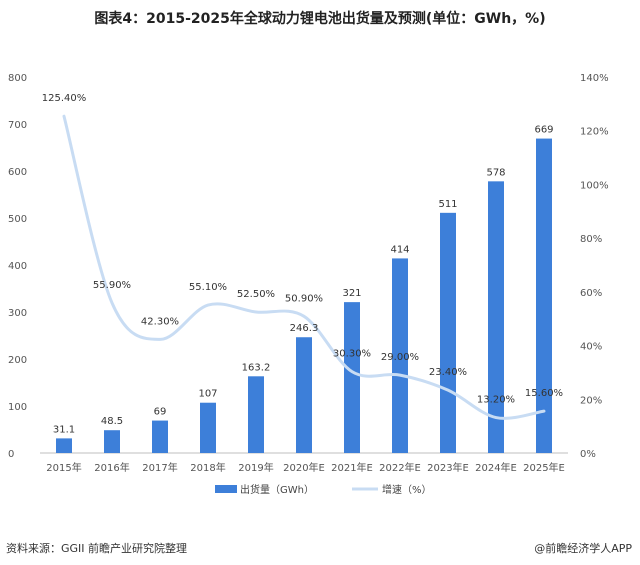  I want to click on chart-title: 图表4：2015-2025年全球动力锂电池出货量及预测(单位：GWh，%), so click(320, 19).